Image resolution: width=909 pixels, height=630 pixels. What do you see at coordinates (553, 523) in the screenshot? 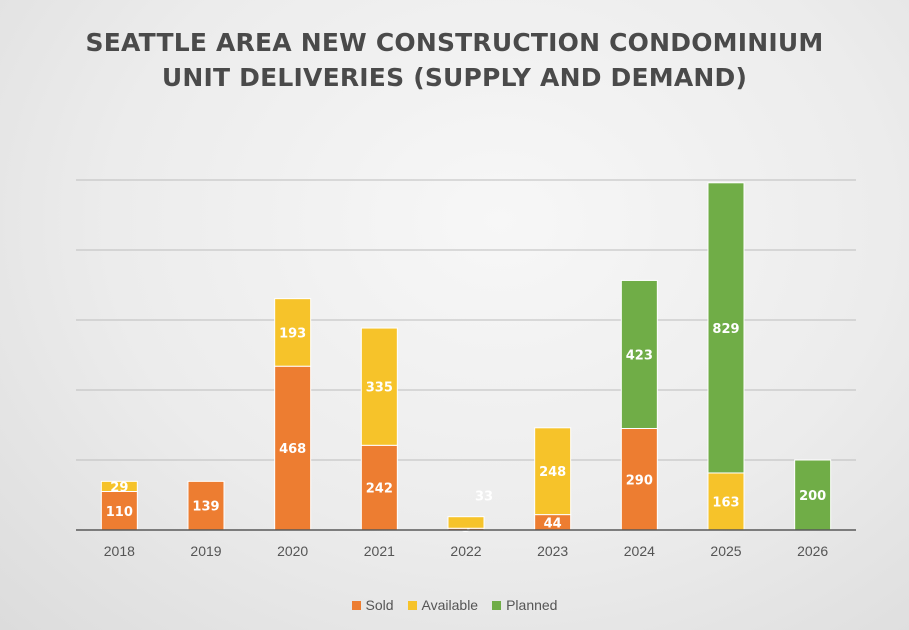
I see `data-label-sold-2023: 44` at bounding box center [553, 523].